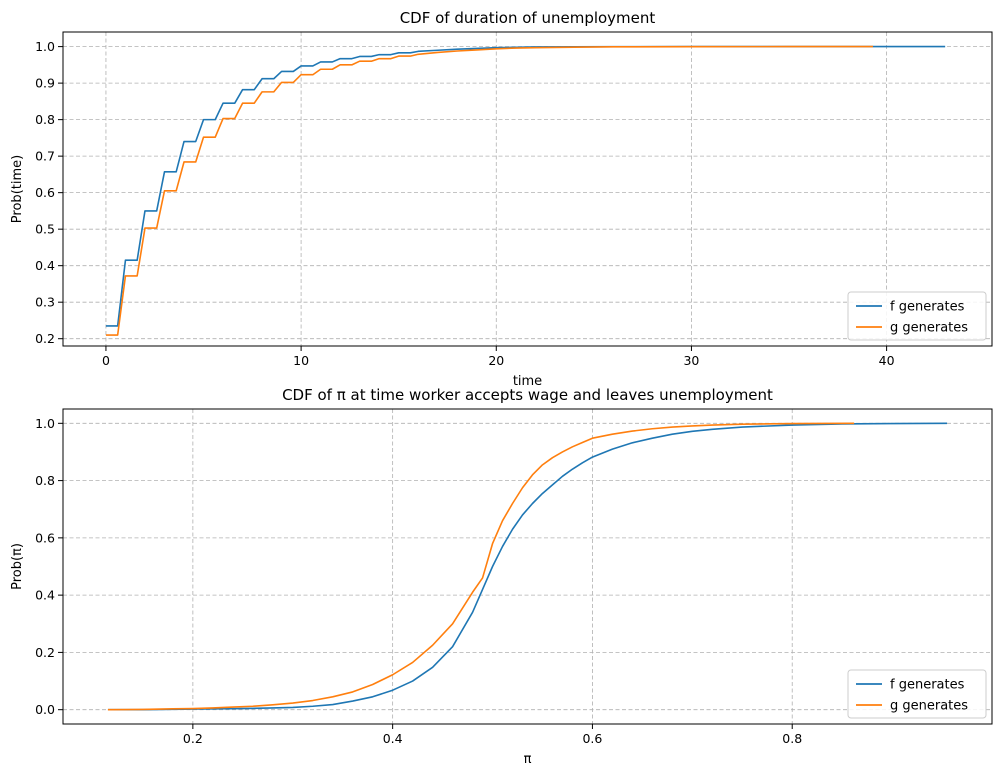 Image resolution: width=1001 pixels, height=777 pixels. Describe the element at coordinates (193, 738) in the screenshot. I see `x-tick-label: 0.2` at that location.